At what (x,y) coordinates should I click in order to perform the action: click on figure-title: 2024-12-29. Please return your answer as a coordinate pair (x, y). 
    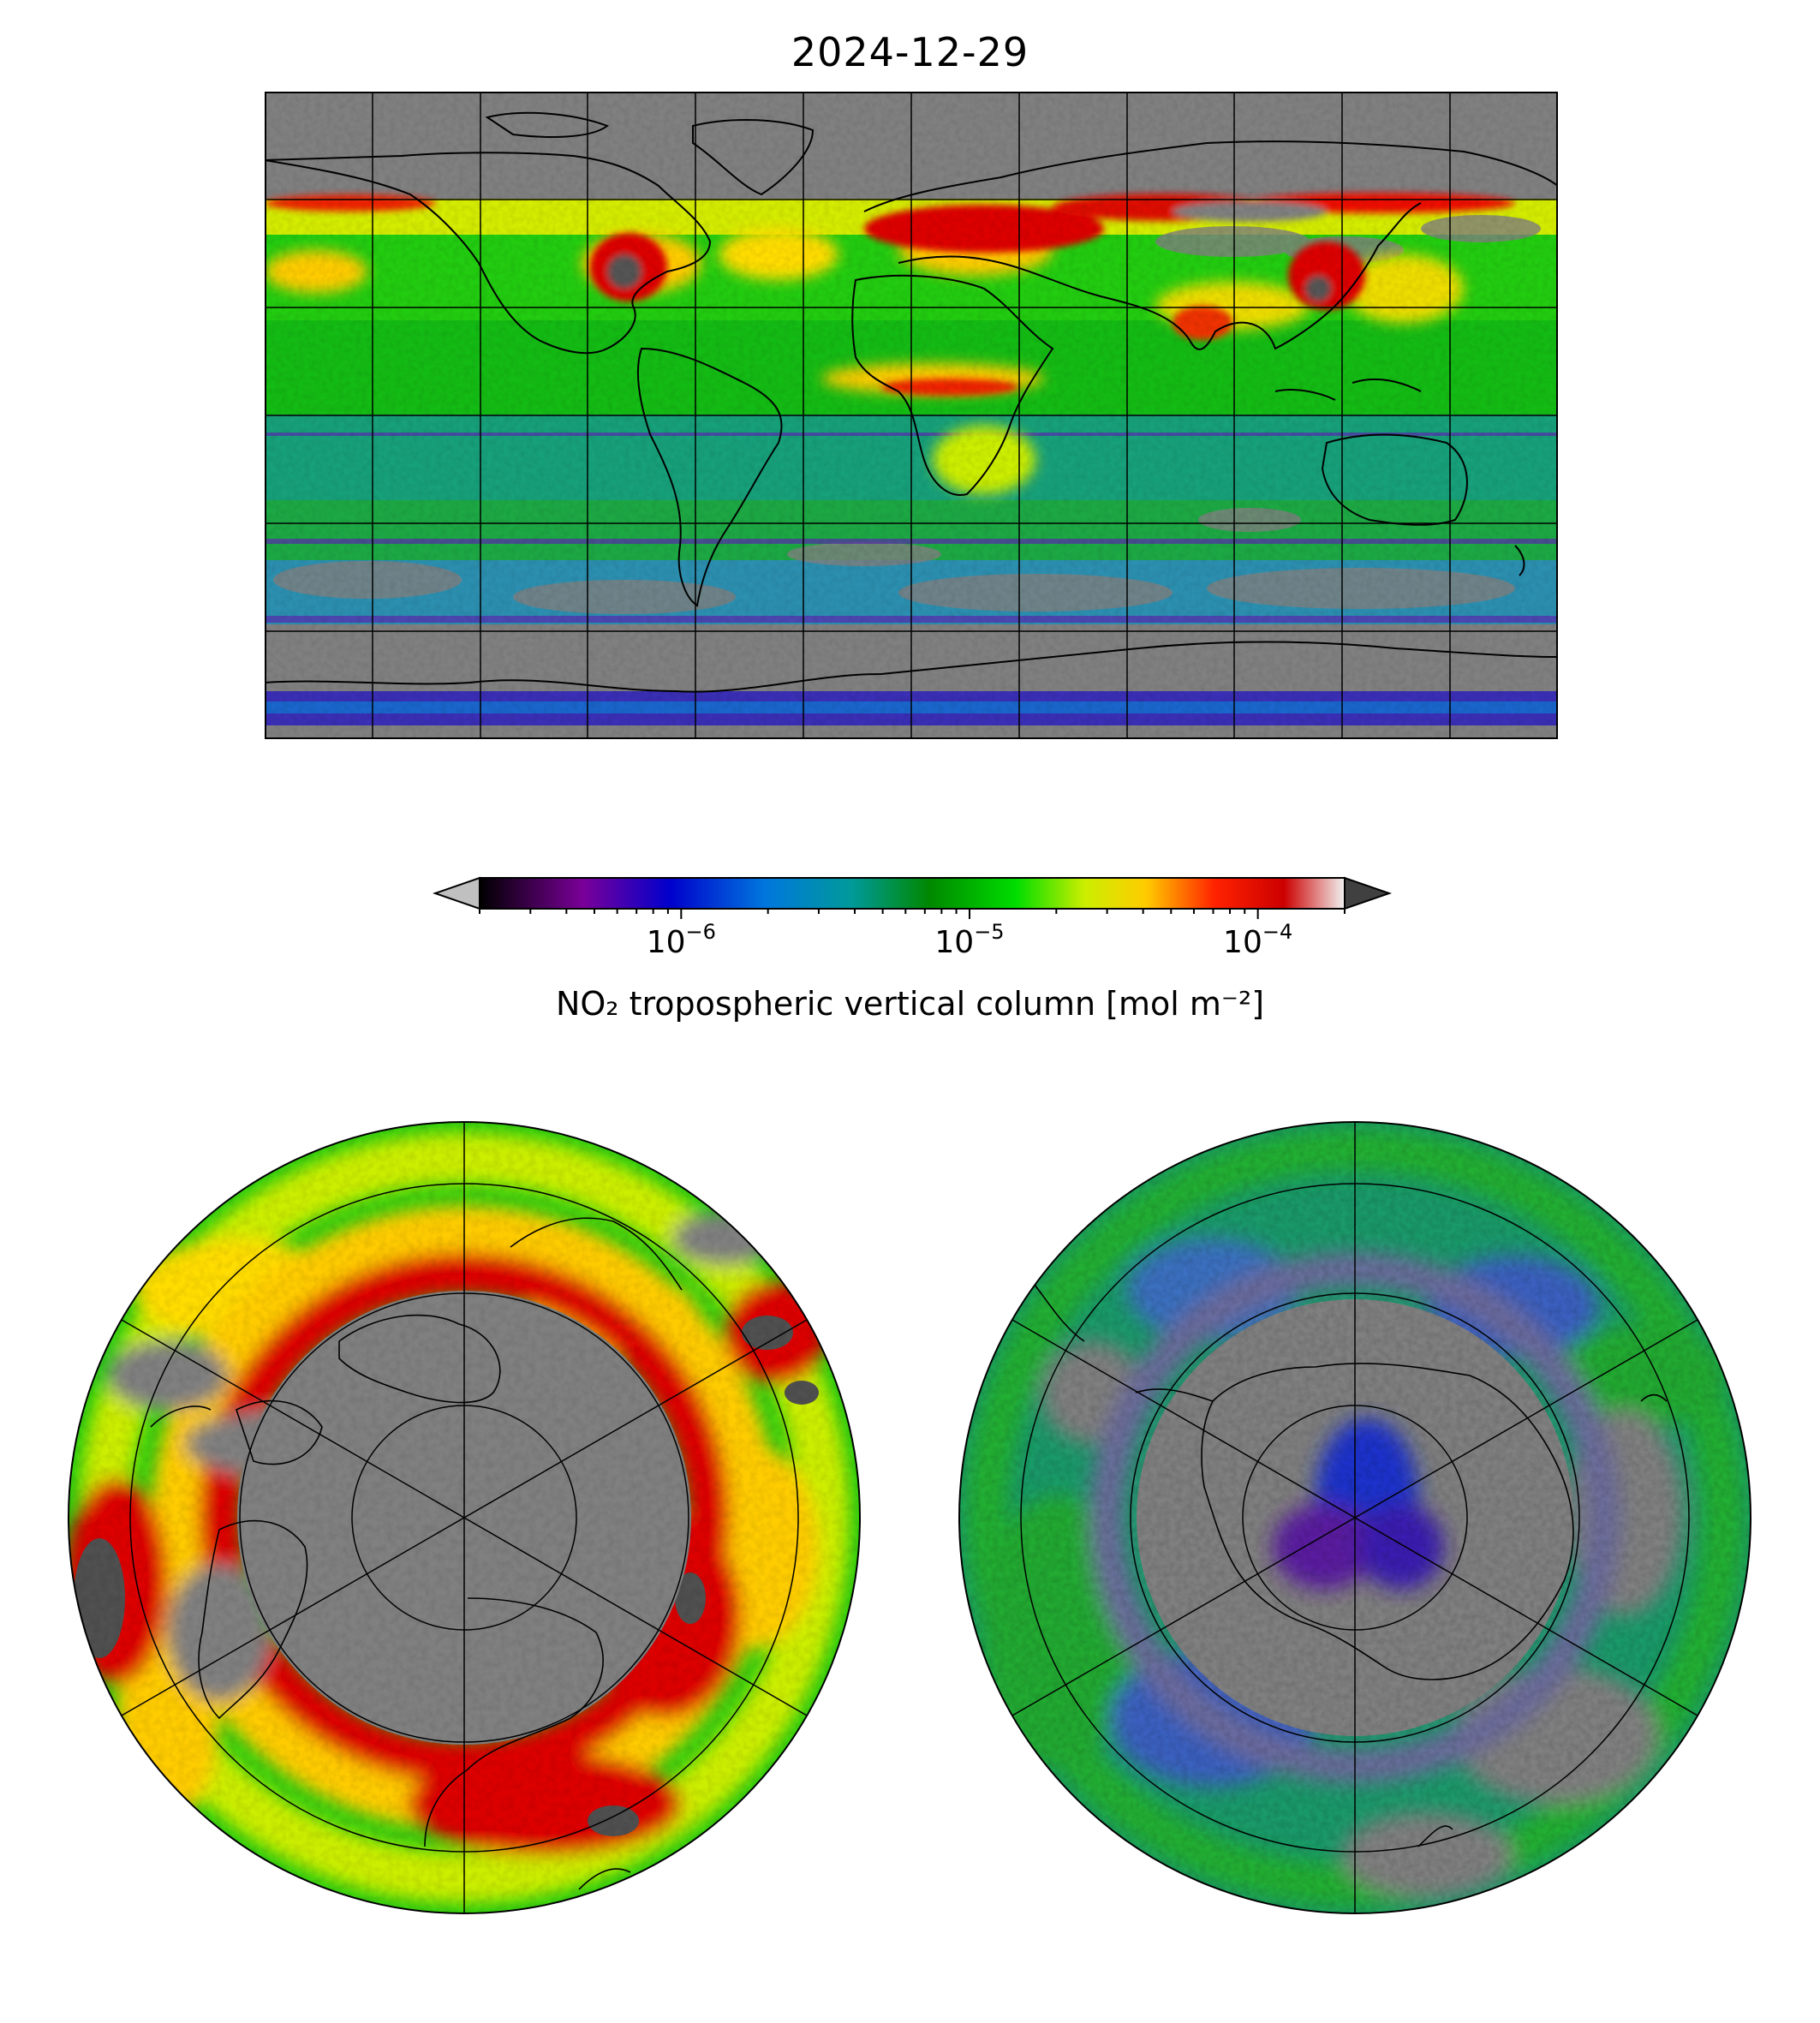
    Looking at the image, I should click on (910, 52).